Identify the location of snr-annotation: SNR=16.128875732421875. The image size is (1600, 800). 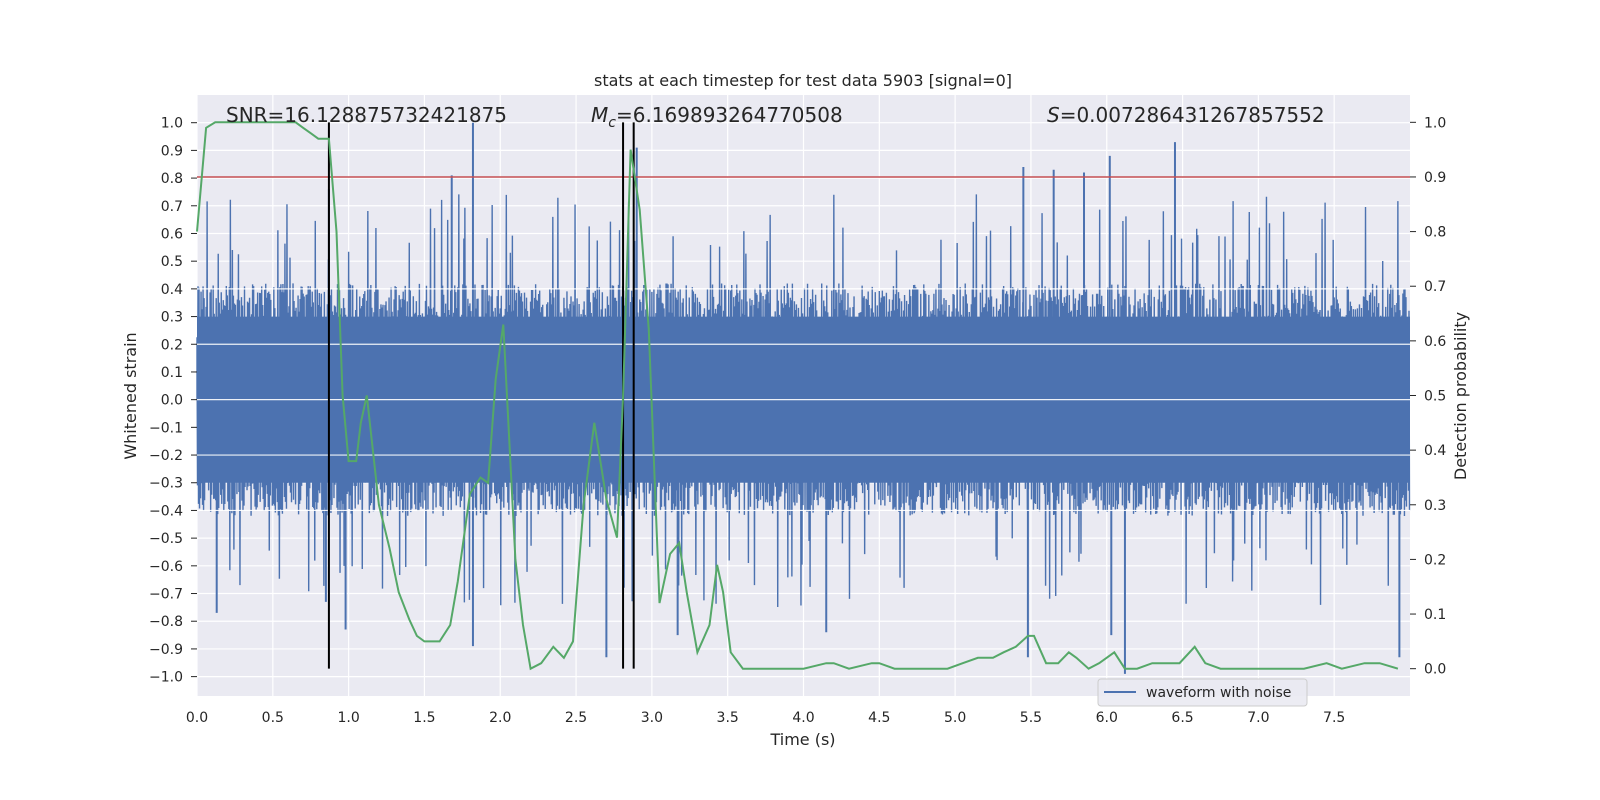
(366, 115).